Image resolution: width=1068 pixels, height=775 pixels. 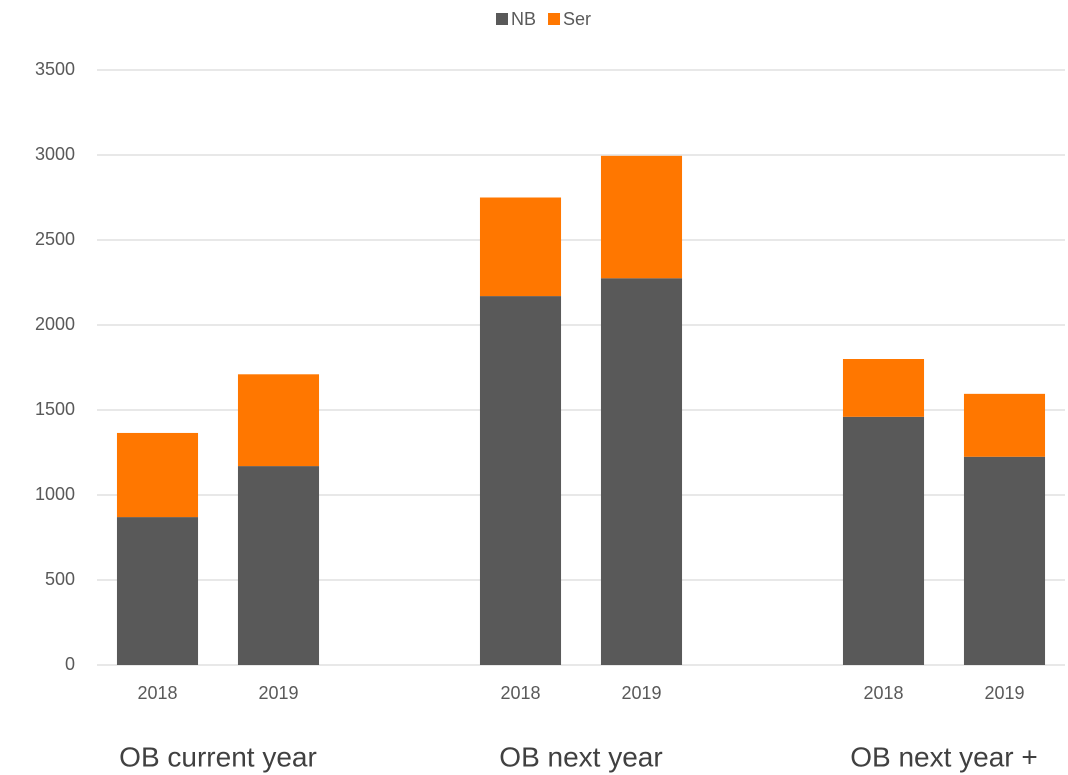 I want to click on y-tick-label: 500, so click(x=60, y=579).